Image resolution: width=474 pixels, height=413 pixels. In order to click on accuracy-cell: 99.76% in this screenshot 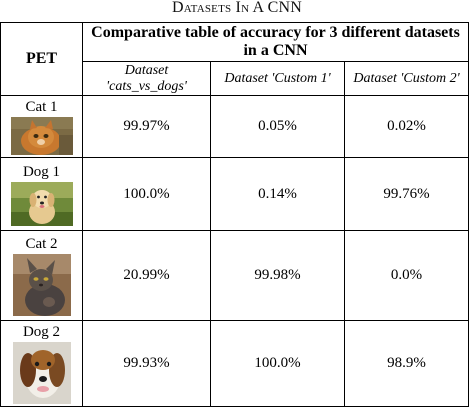, I will do `click(406, 194)`.